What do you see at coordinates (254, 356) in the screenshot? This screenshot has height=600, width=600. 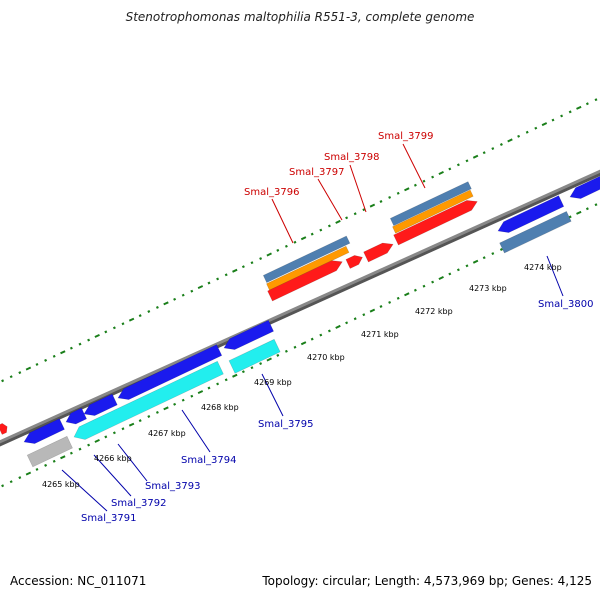 I see `feature-cyan` at bounding box center [254, 356].